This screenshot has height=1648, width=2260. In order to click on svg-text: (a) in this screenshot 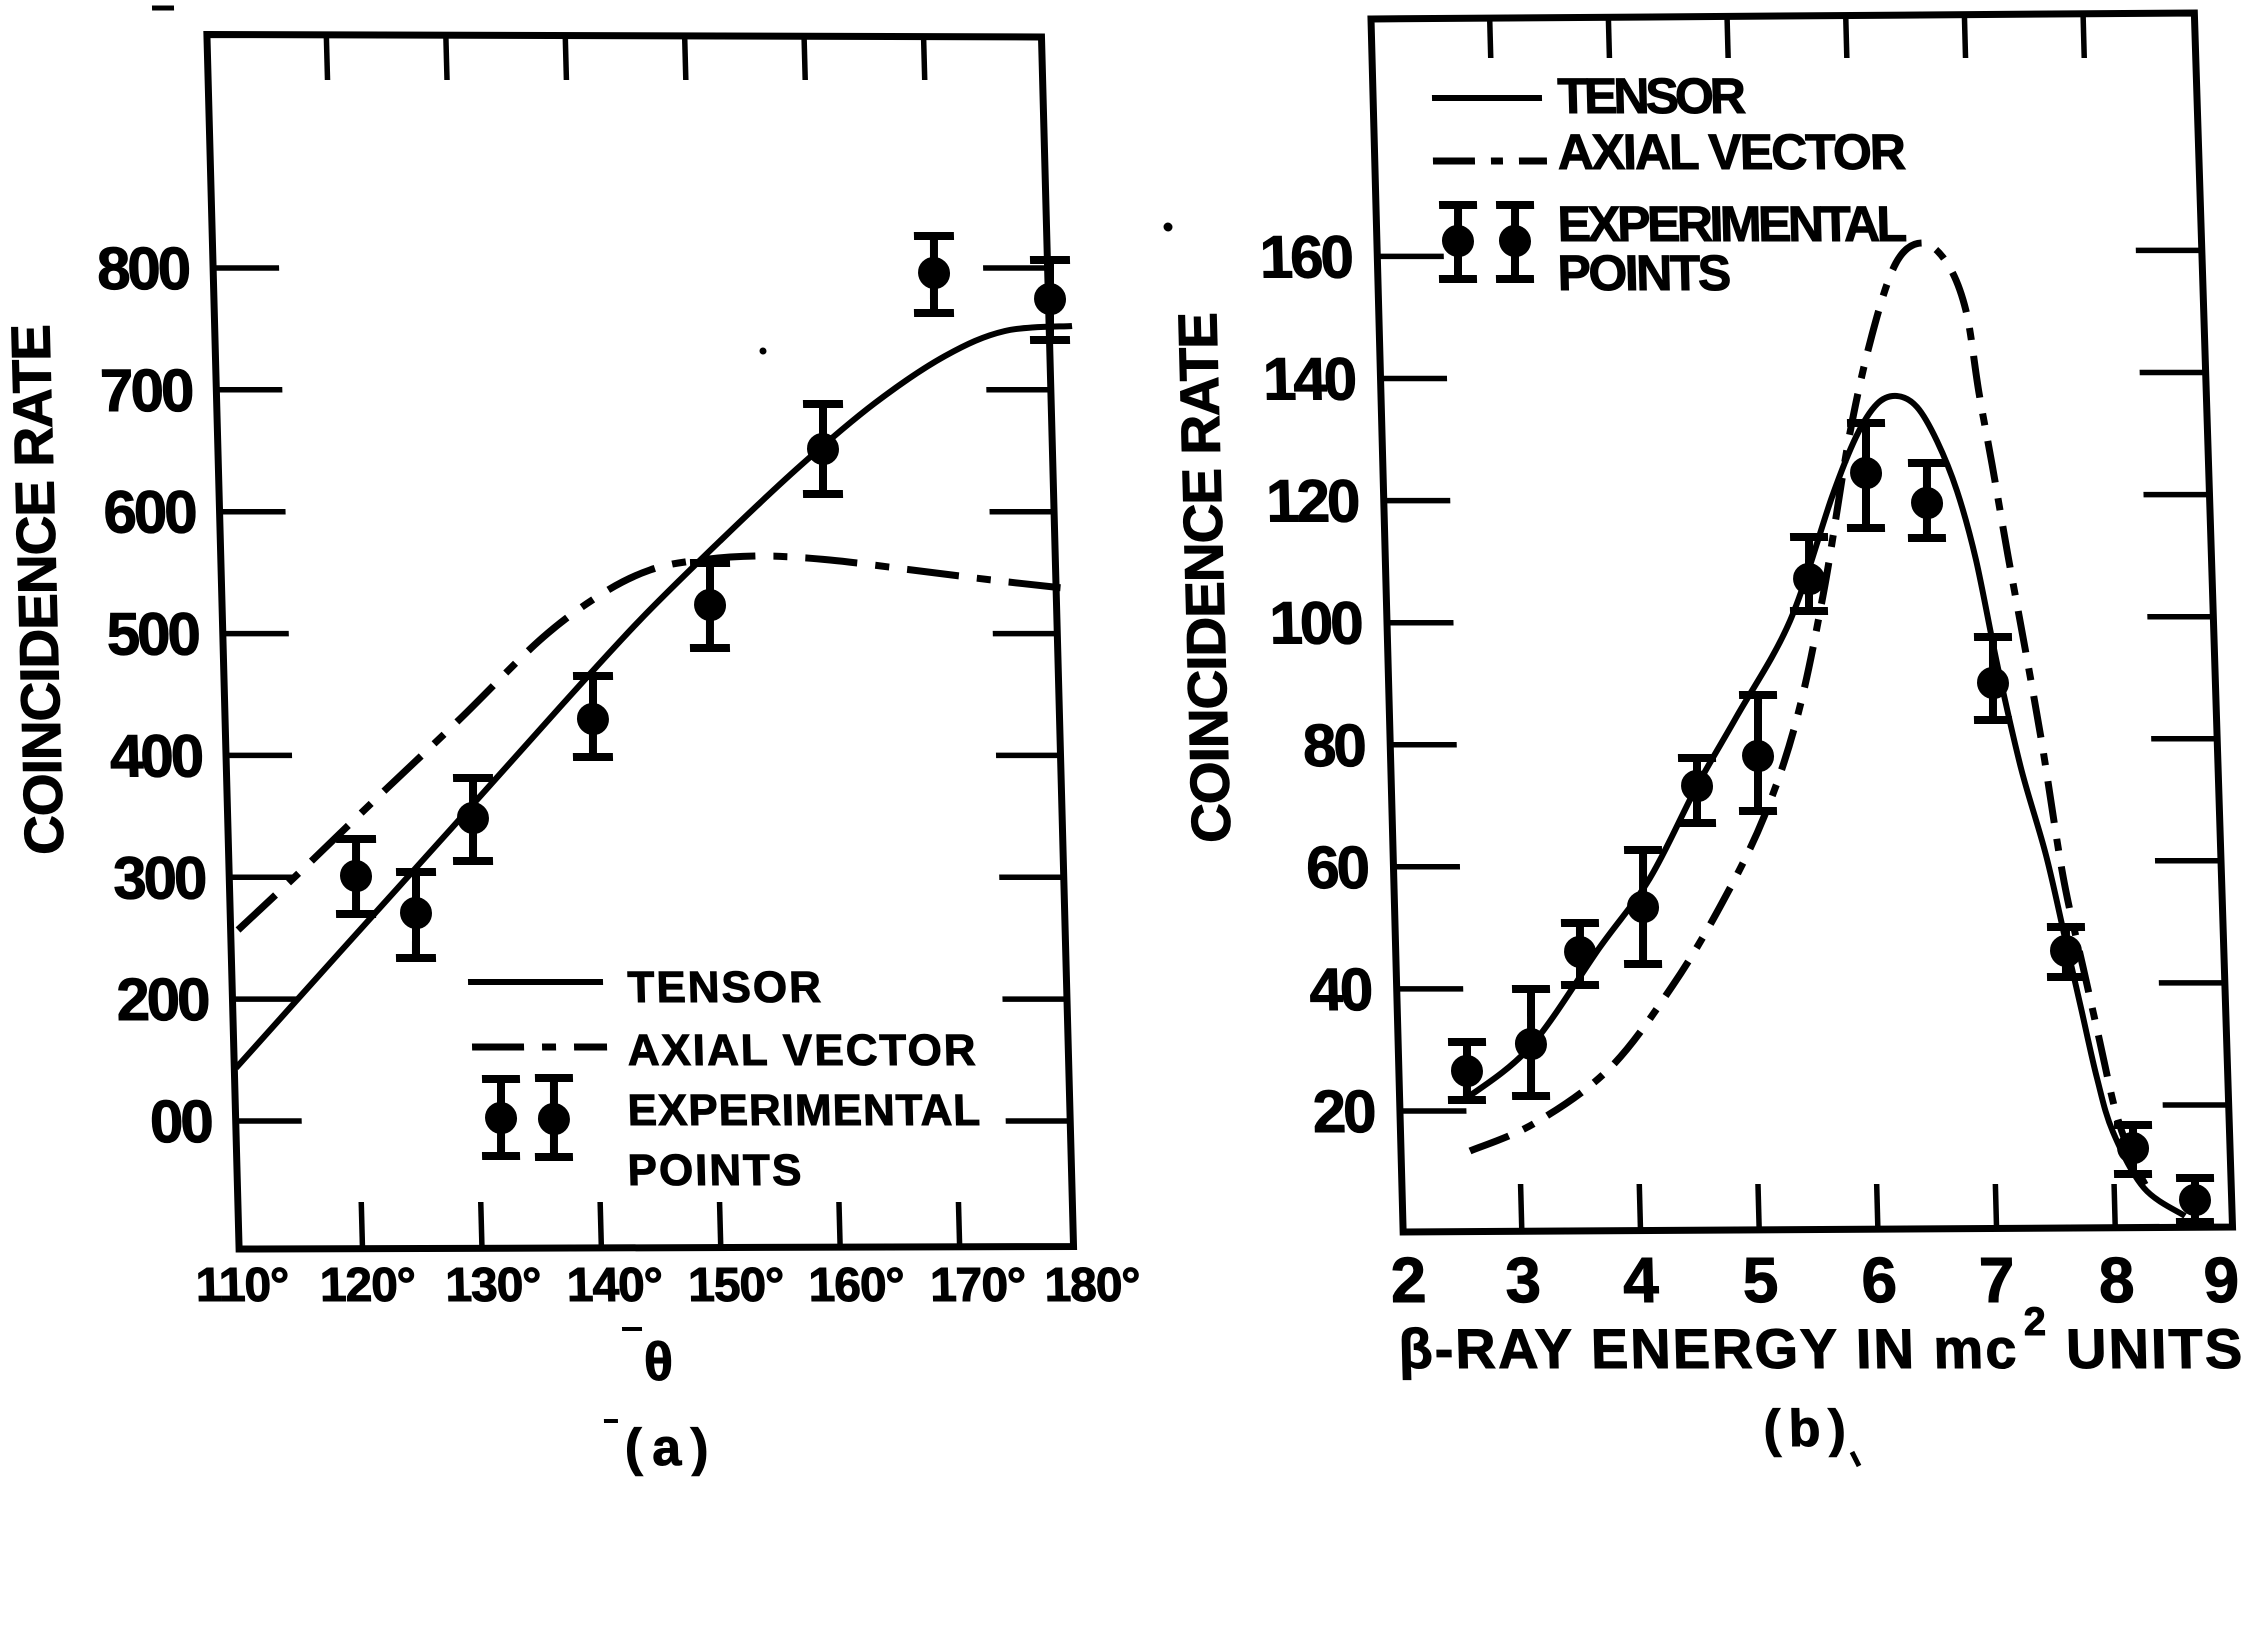, I will do `click(671, 1448)`.